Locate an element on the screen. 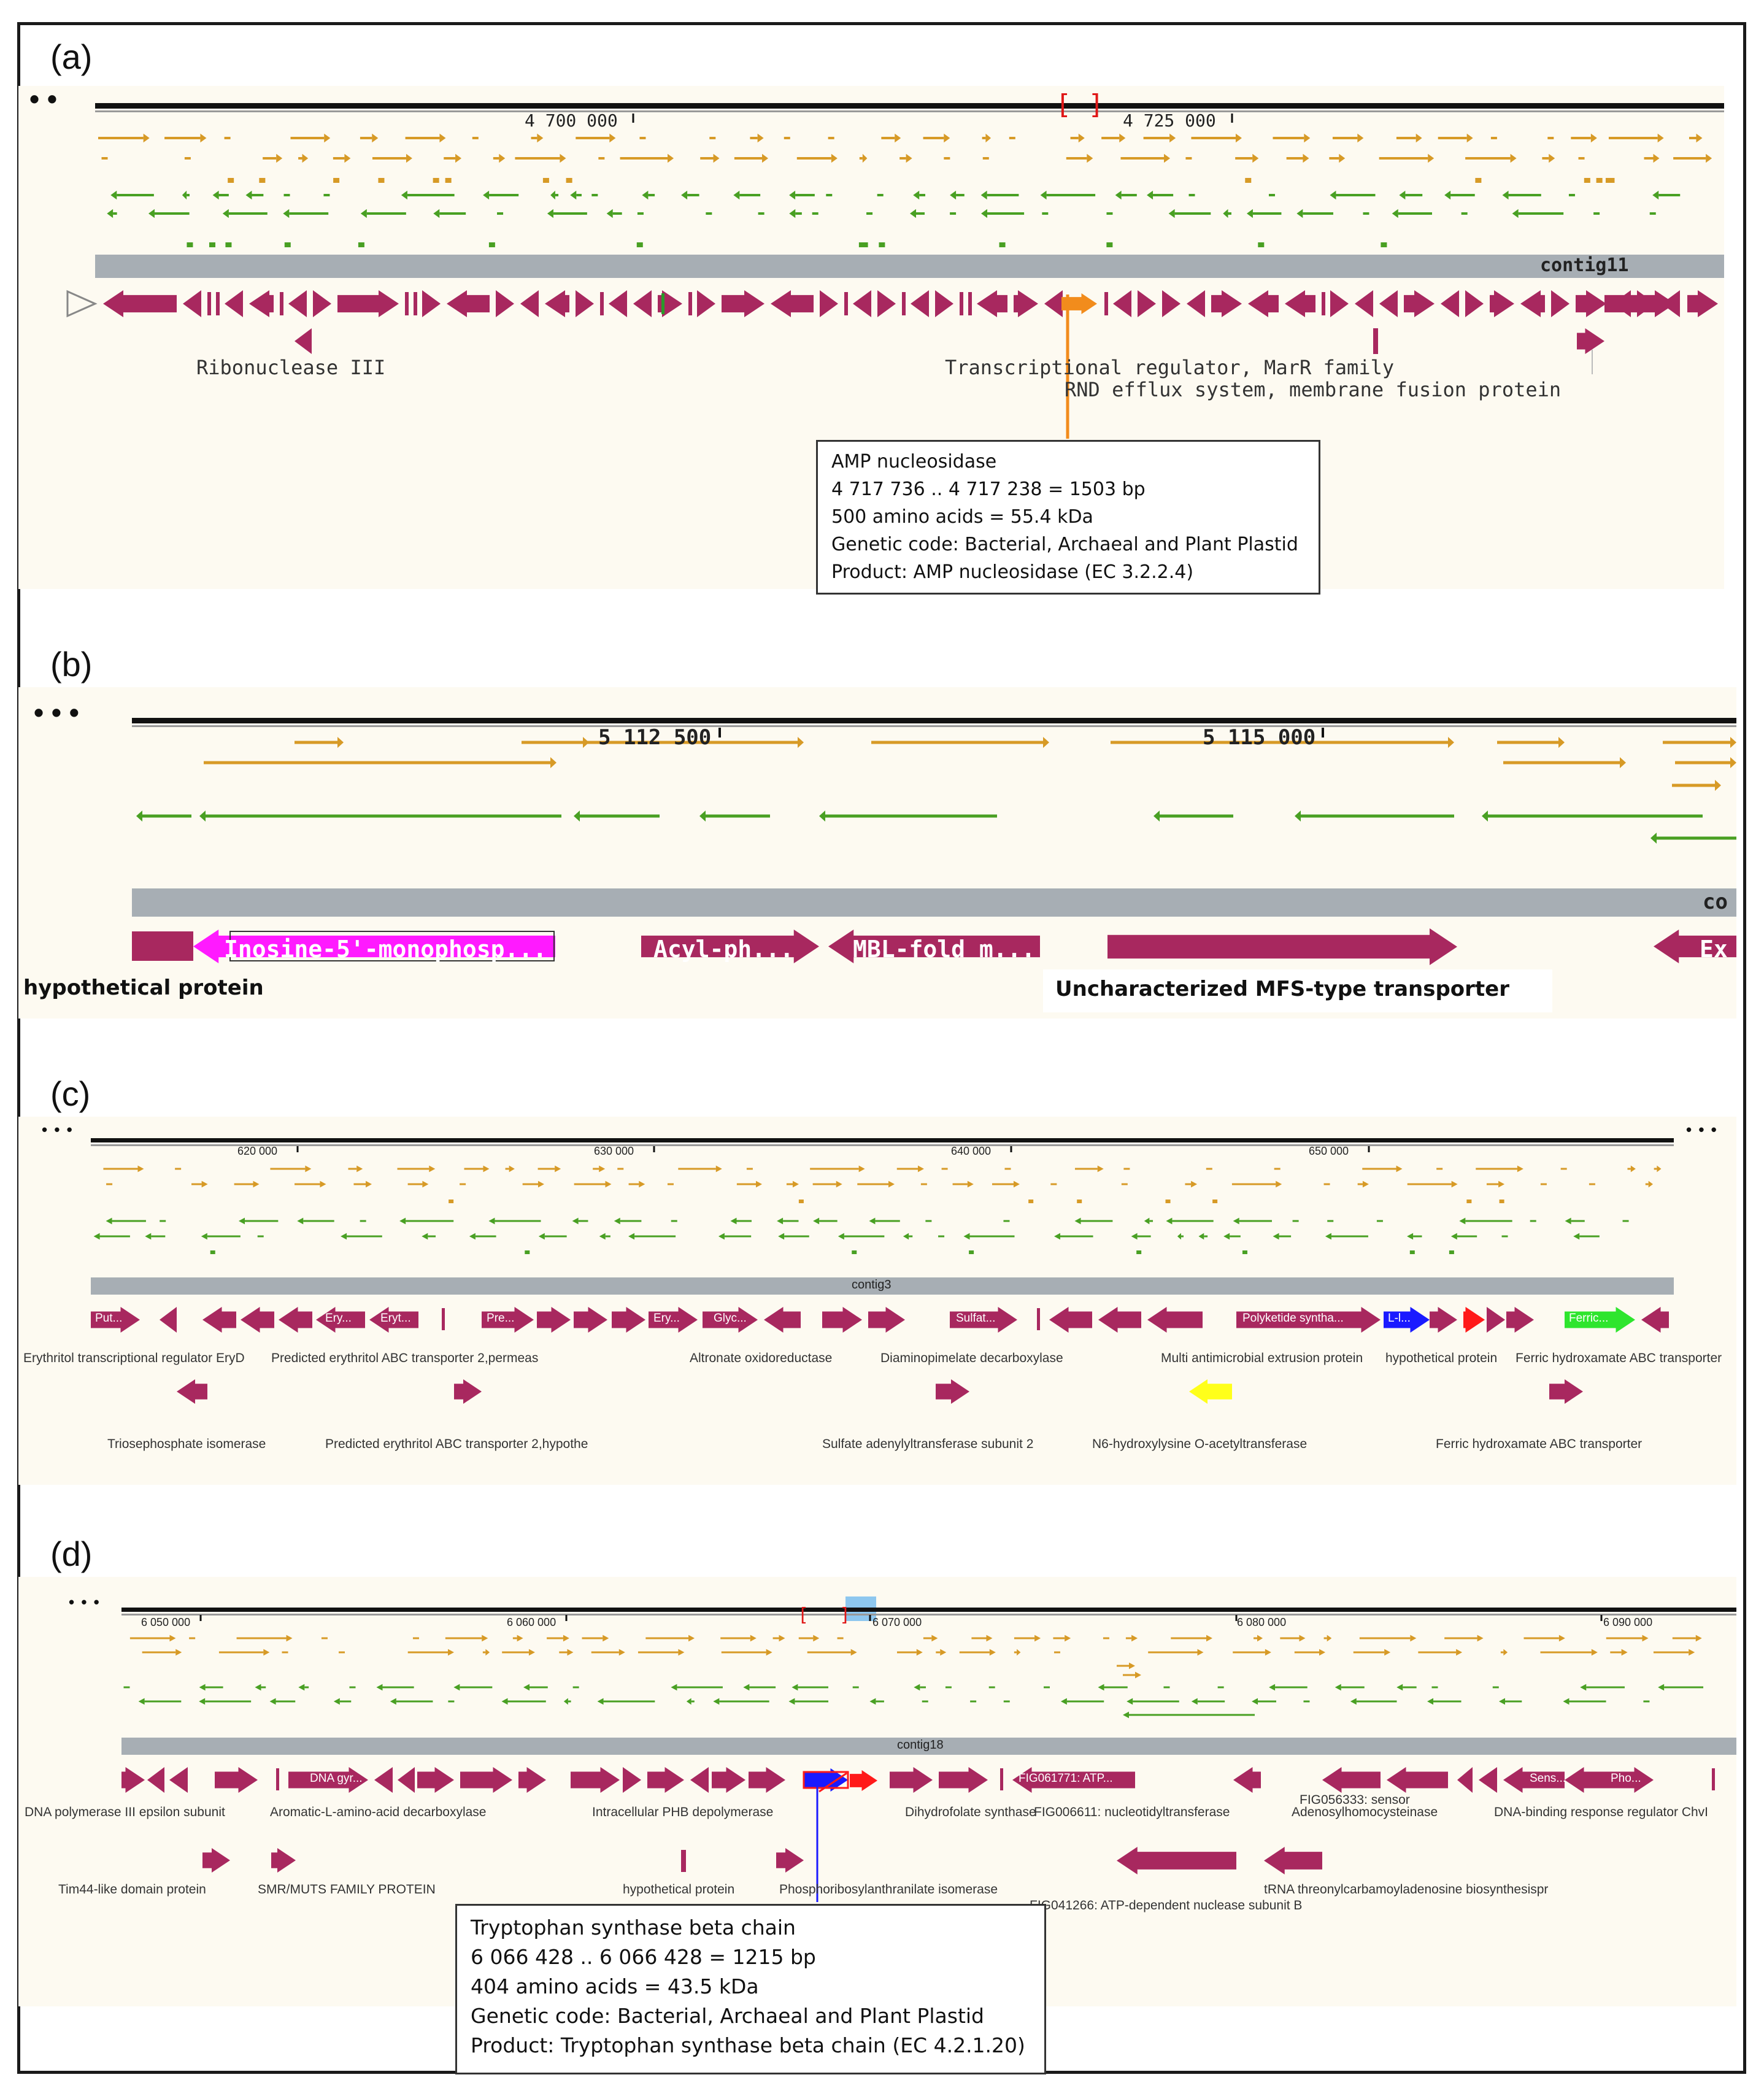 The height and width of the screenshot is (2099, 1764). gene-label: Tim44-like domain protein is located at coordinates (132, 1889).